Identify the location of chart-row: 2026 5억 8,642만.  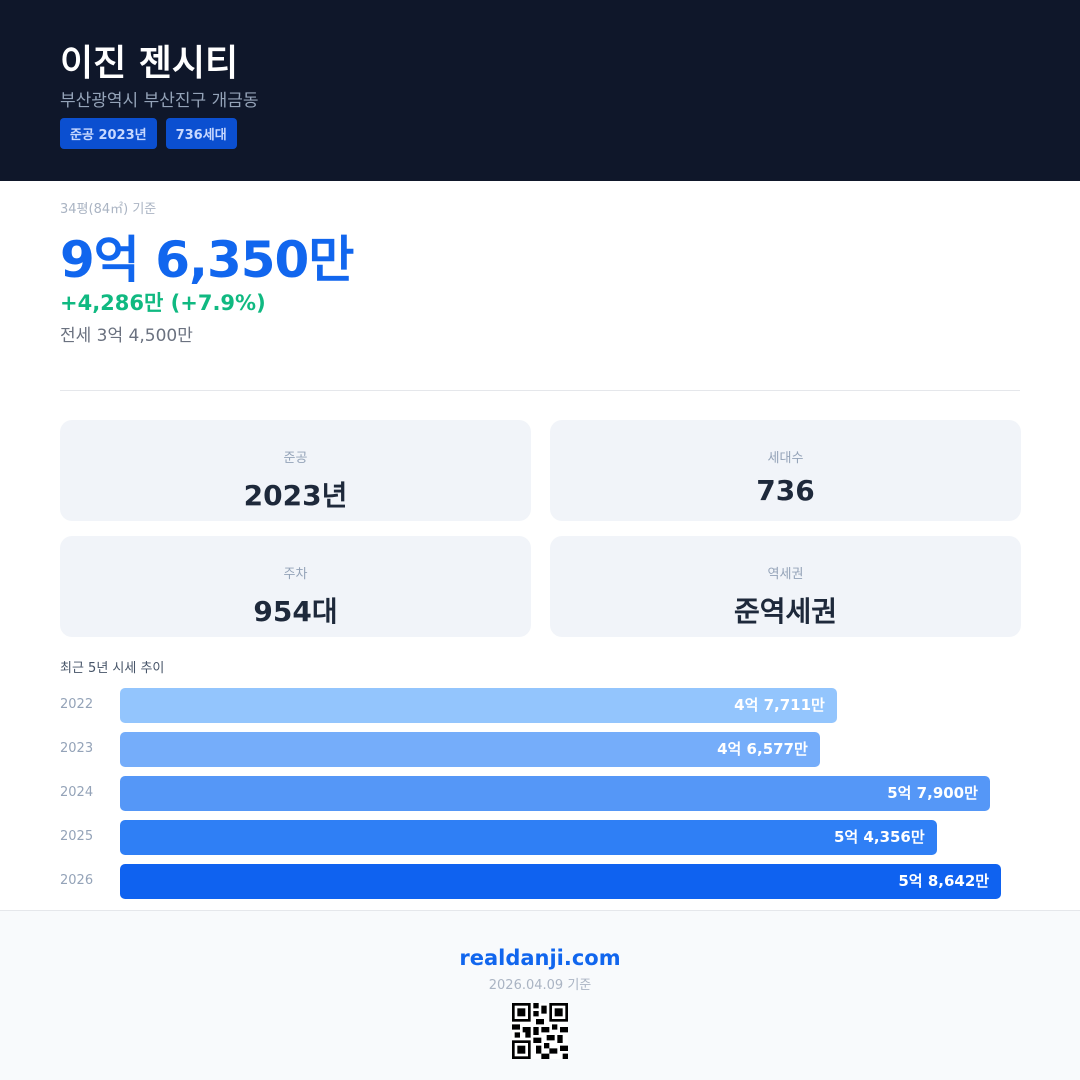
(540, 881).